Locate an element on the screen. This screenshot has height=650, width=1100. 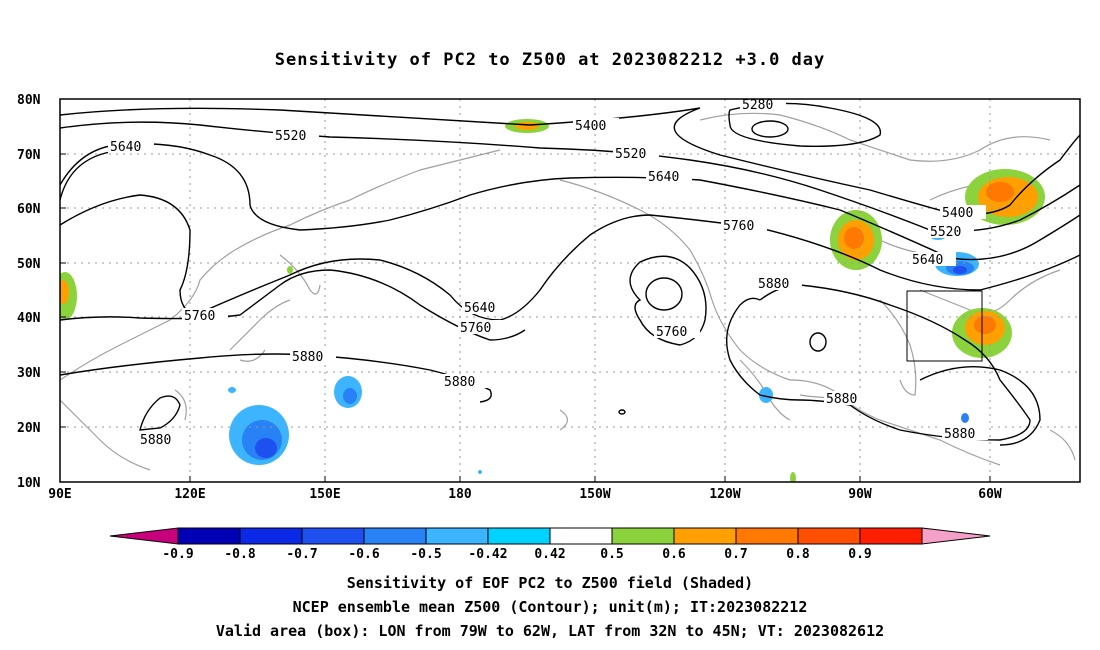
lat-label: 70N is located at coordinates (29, 155).